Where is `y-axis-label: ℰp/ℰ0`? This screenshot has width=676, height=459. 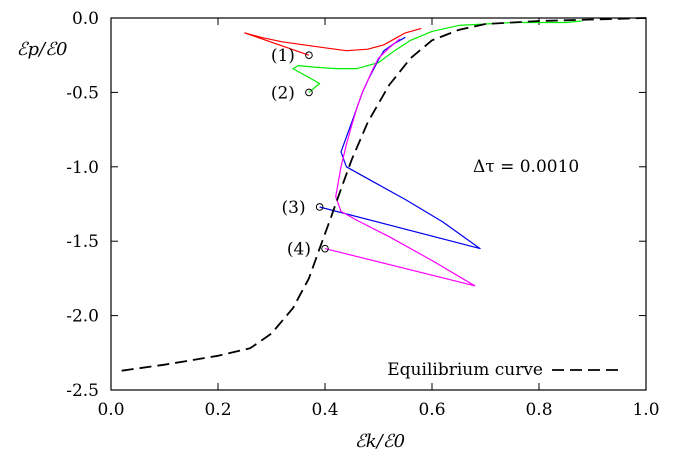 y-axis-label: ℰp/ℰ0 is located at coordinates (42, 49).